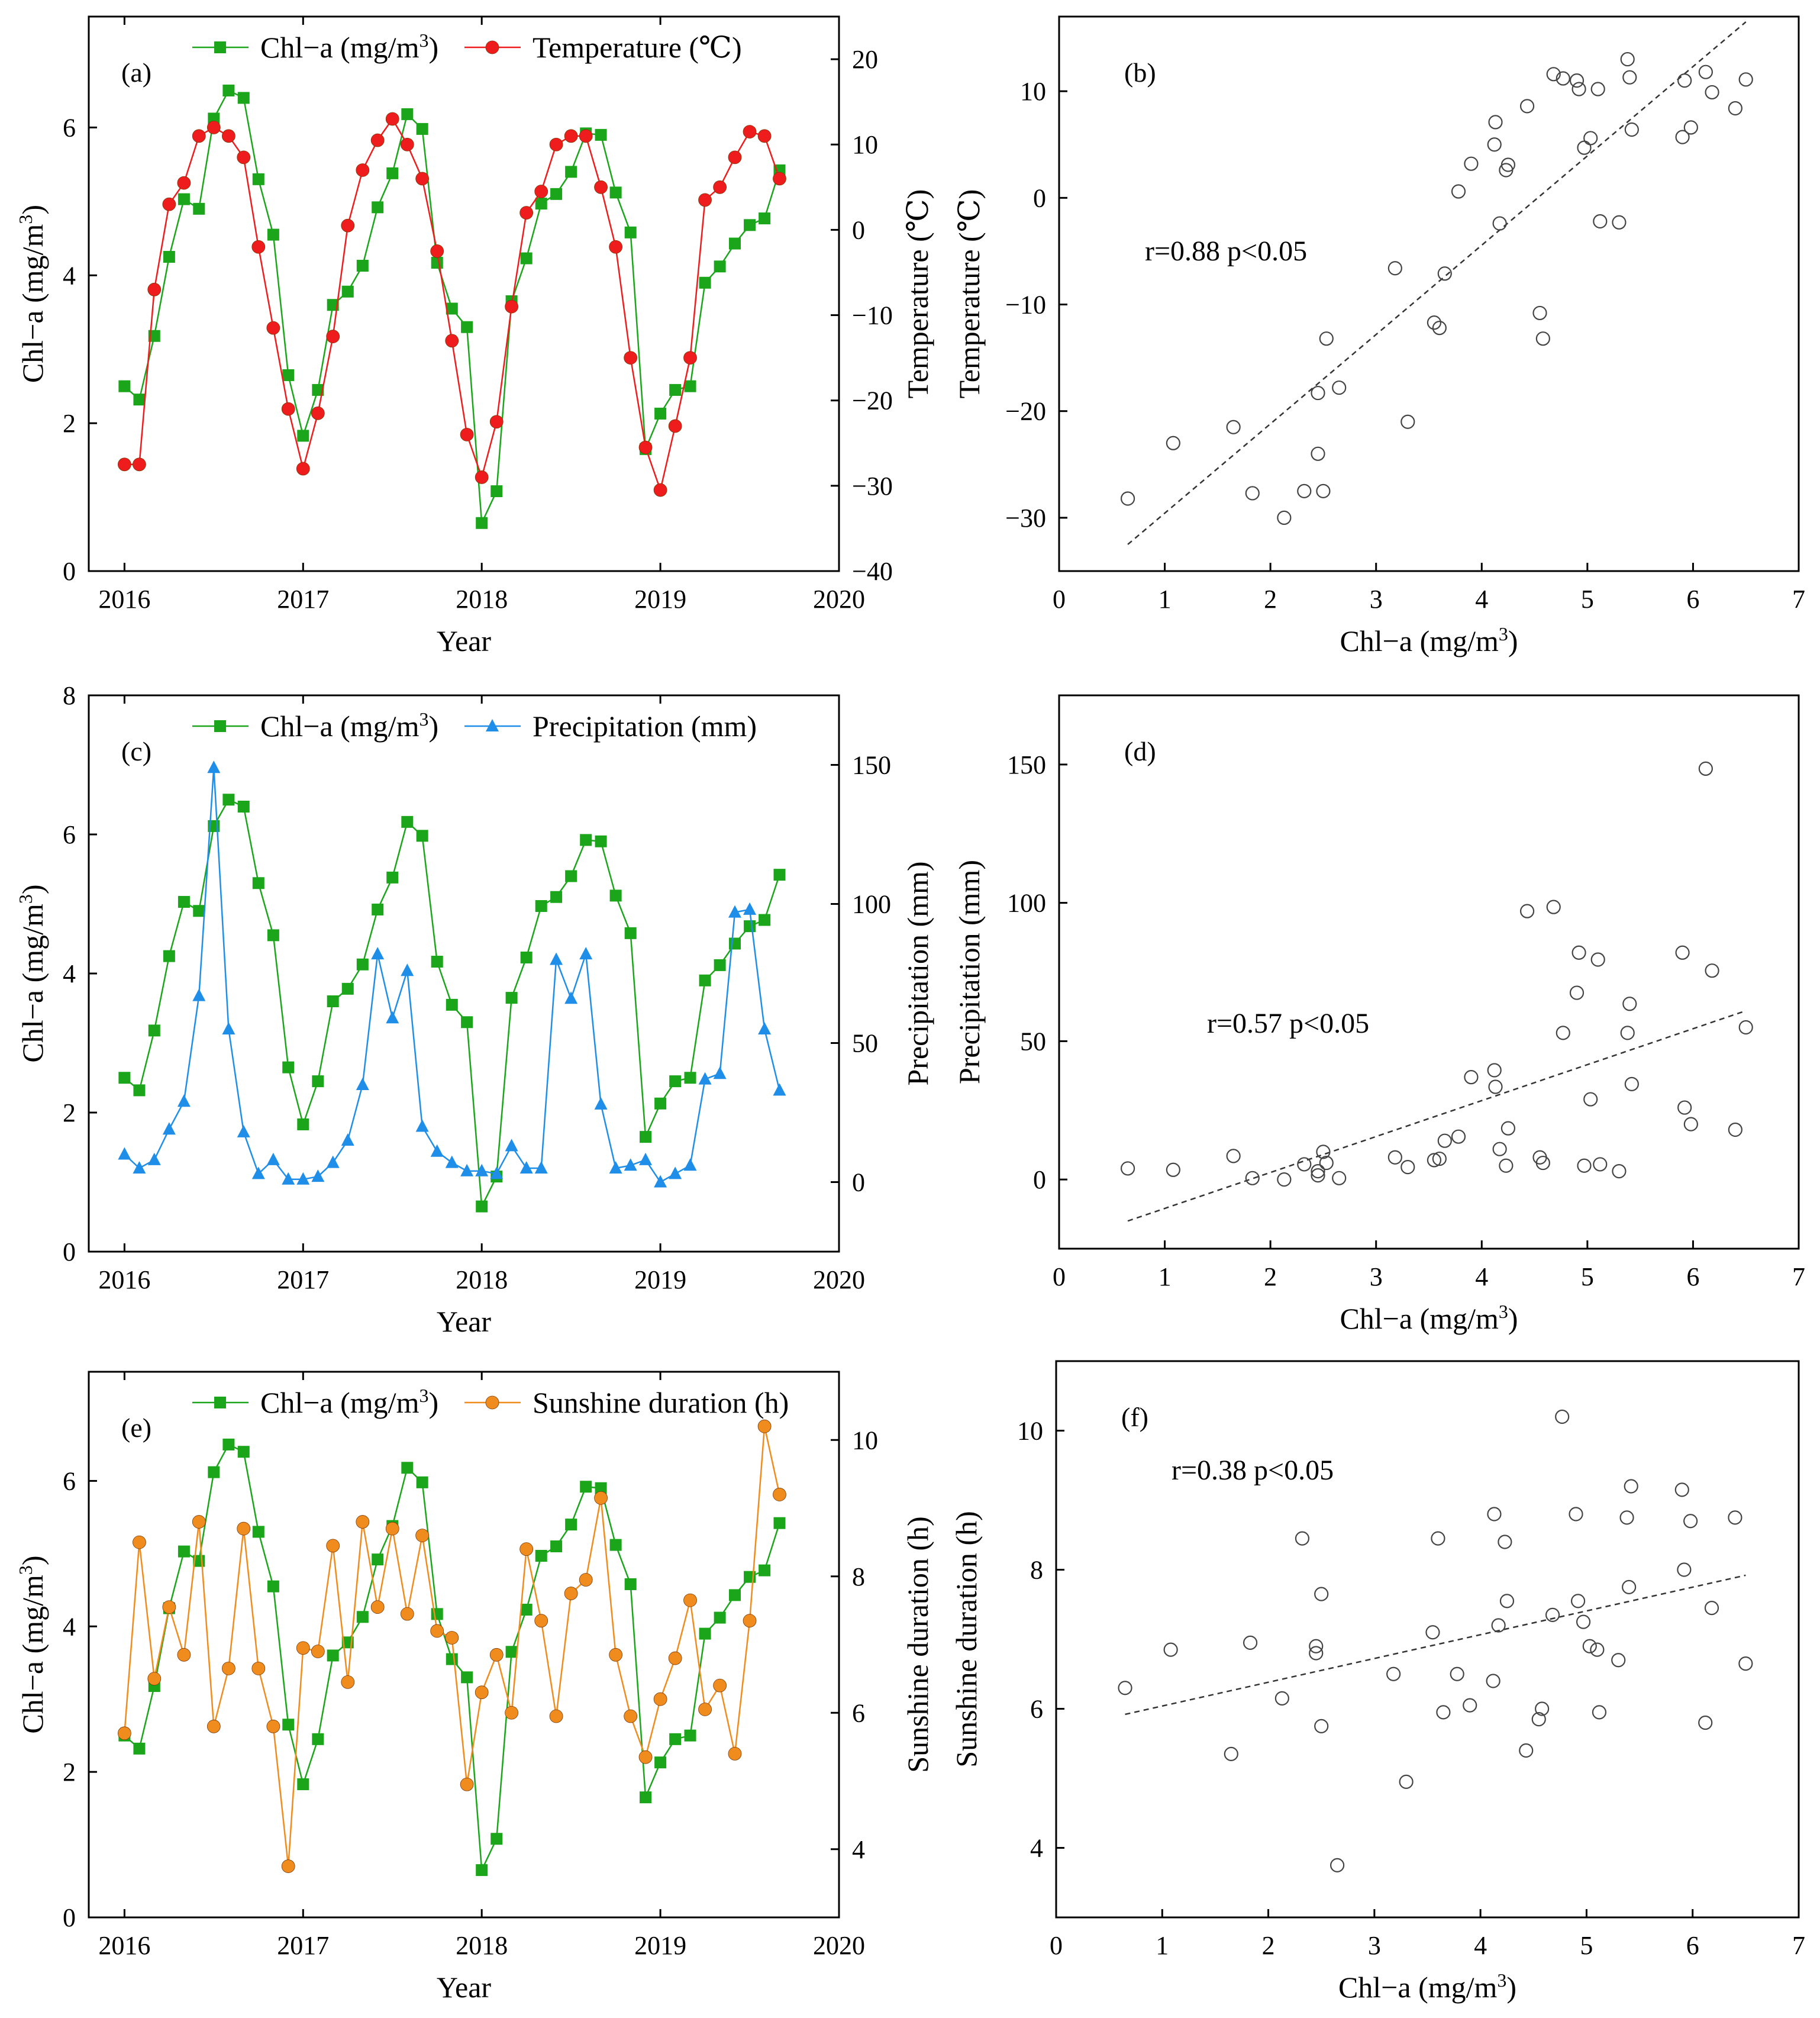 The width and height of the screenshot is (1820, 2018). I want to click on fit-line, so click(1437, 1116).